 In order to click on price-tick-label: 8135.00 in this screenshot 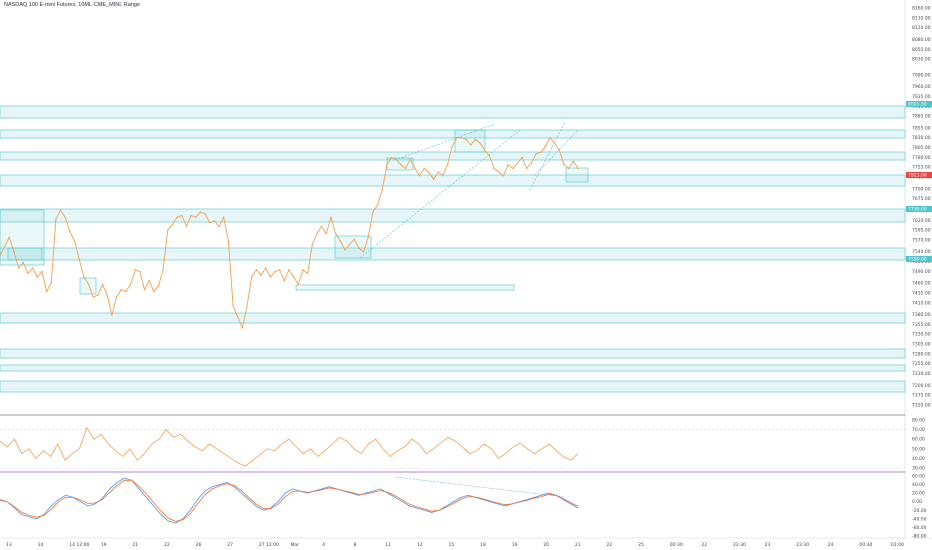, I will do `click(921, 18)`.